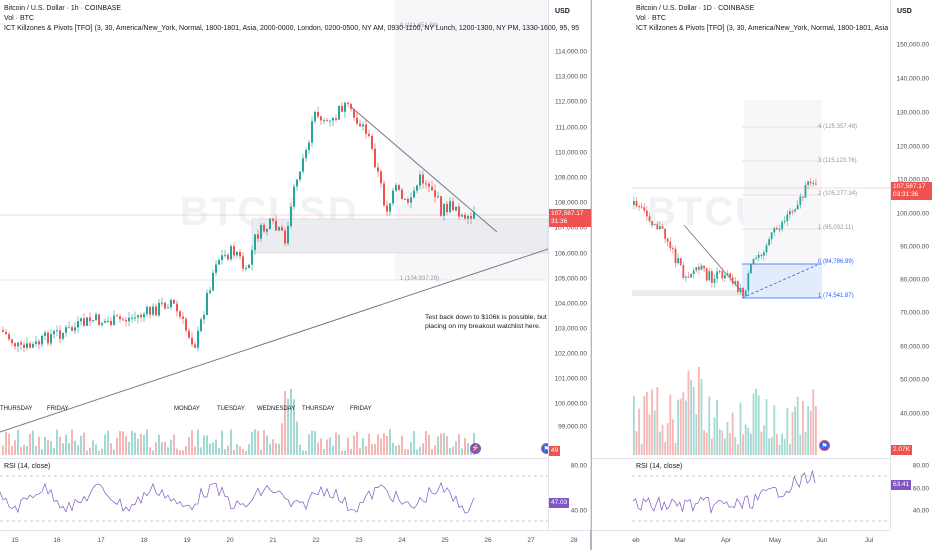 This screenshot has width=932, height=550. What do you see at coordinates (824, 445) in the screenshot?
I see `right-flag-icon: ⚑` at bounding box center [824, 445].